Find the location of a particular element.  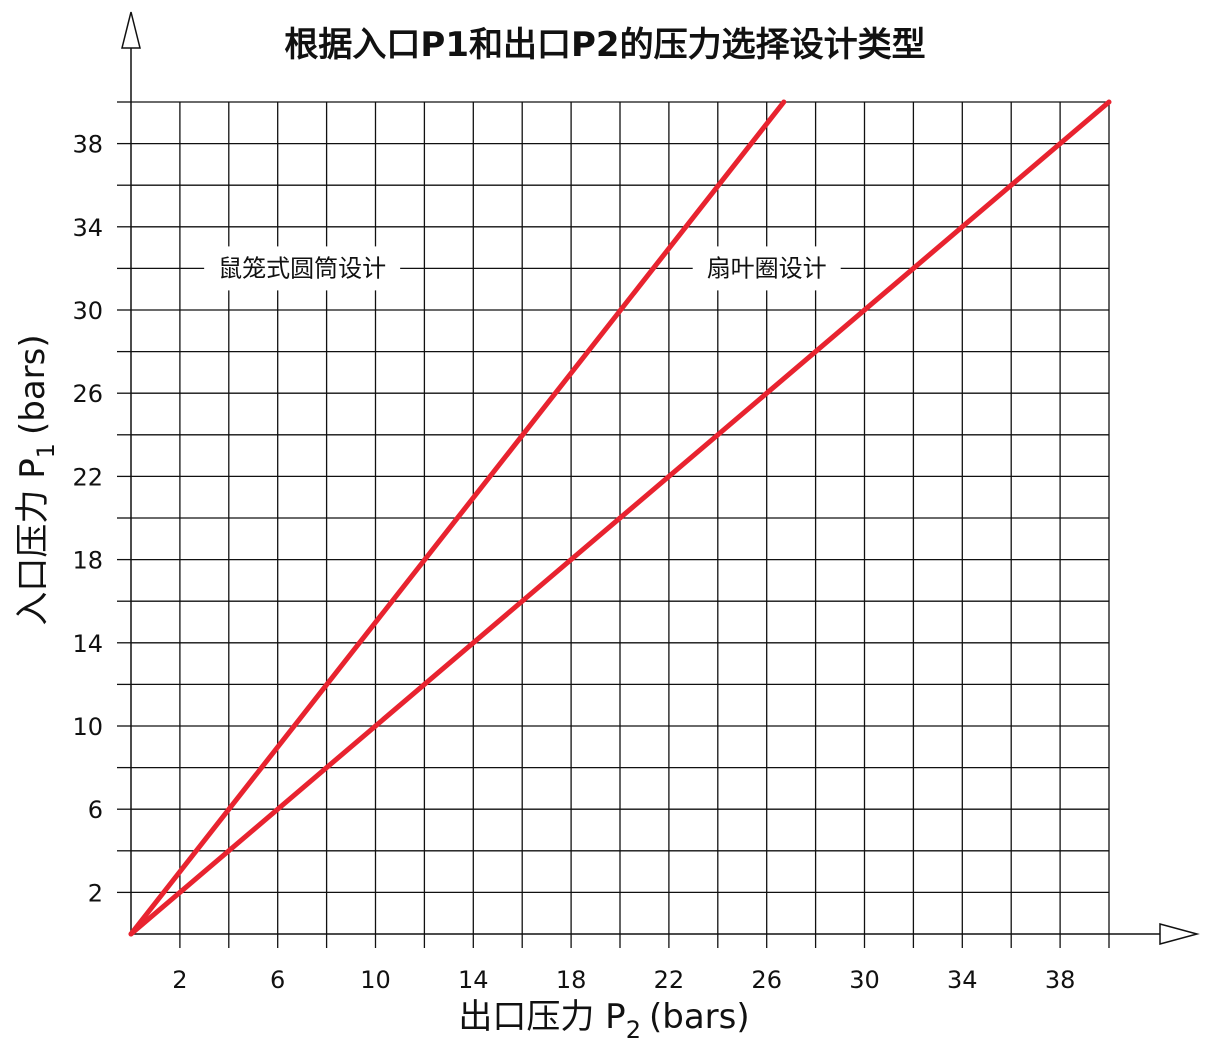

region-label-1: 鼠笼式圆筒设计 is located at coordinates (302, 268).